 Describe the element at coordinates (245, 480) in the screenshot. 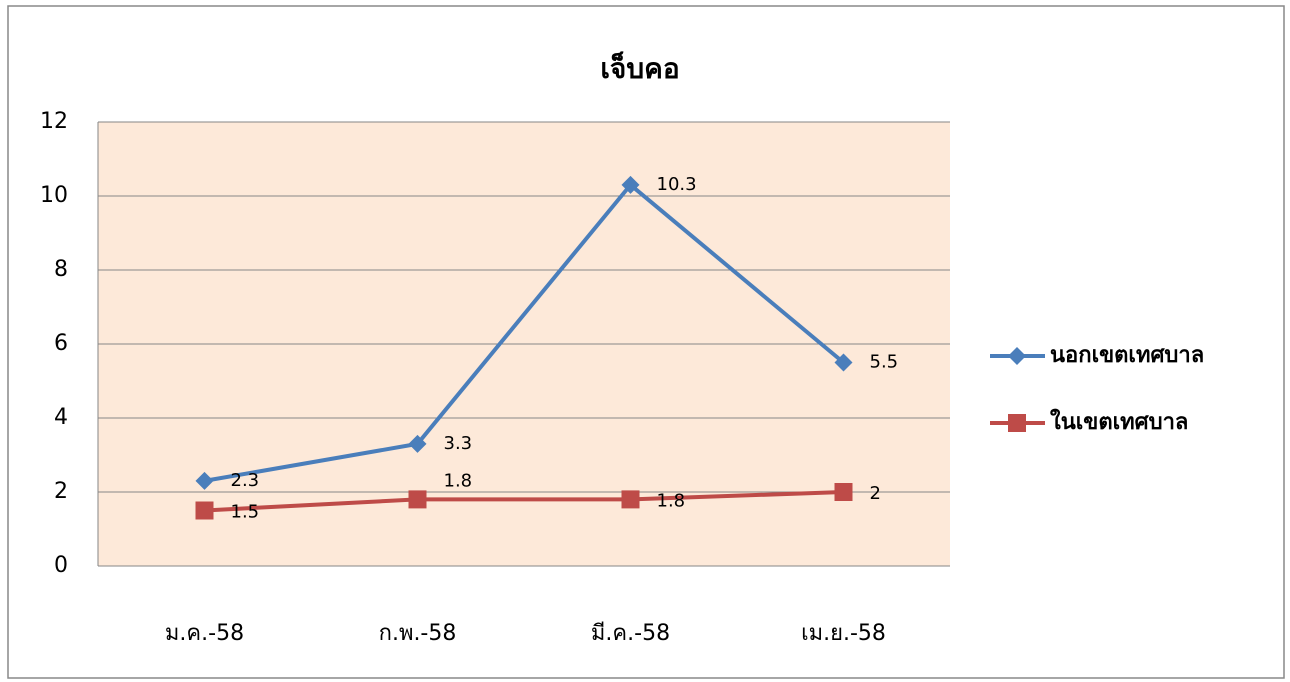

I see `data-label: 2.3` at that location.